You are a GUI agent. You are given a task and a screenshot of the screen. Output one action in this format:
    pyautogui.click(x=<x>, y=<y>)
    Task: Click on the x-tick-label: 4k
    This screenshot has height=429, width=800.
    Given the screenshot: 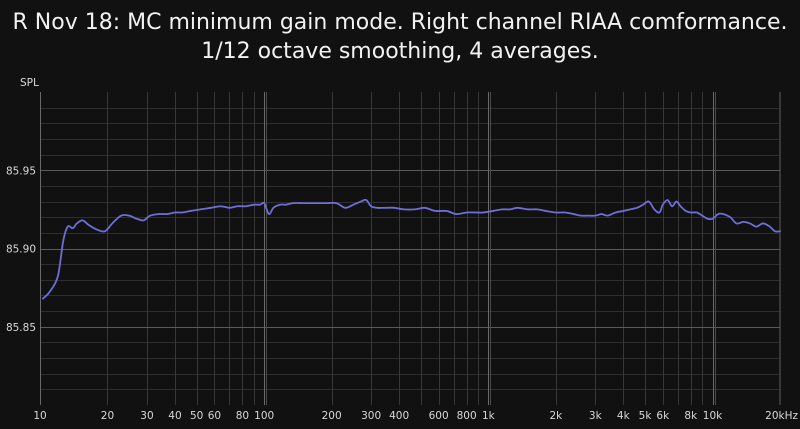 What is the action you would take?
    pyautogui.click(x=624, y=416)
    